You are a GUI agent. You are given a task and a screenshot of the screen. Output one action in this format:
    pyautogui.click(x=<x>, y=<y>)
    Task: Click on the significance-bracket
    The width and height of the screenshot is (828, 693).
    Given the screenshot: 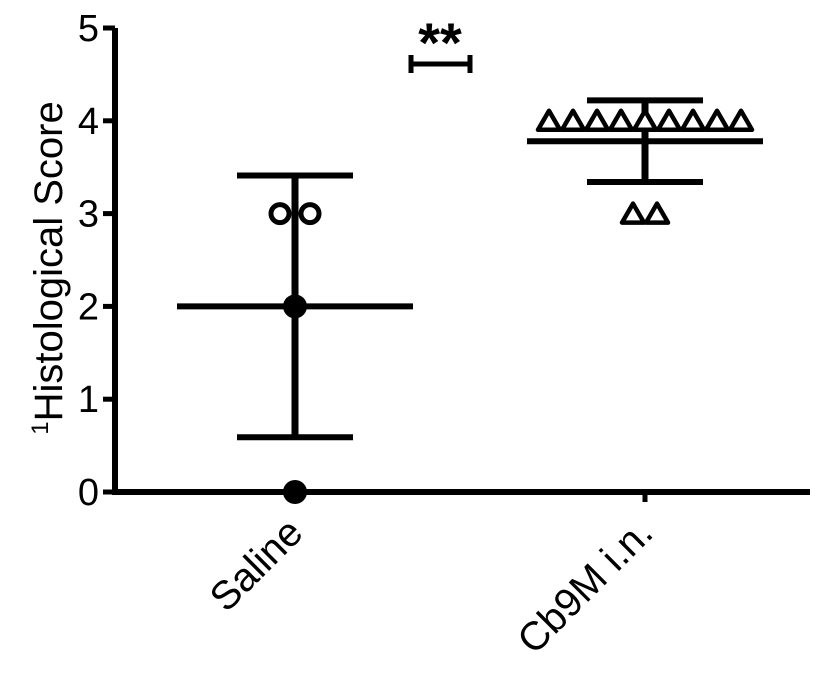 What is the action you would take?
    pyautogui.click(x=440, y=64)
    